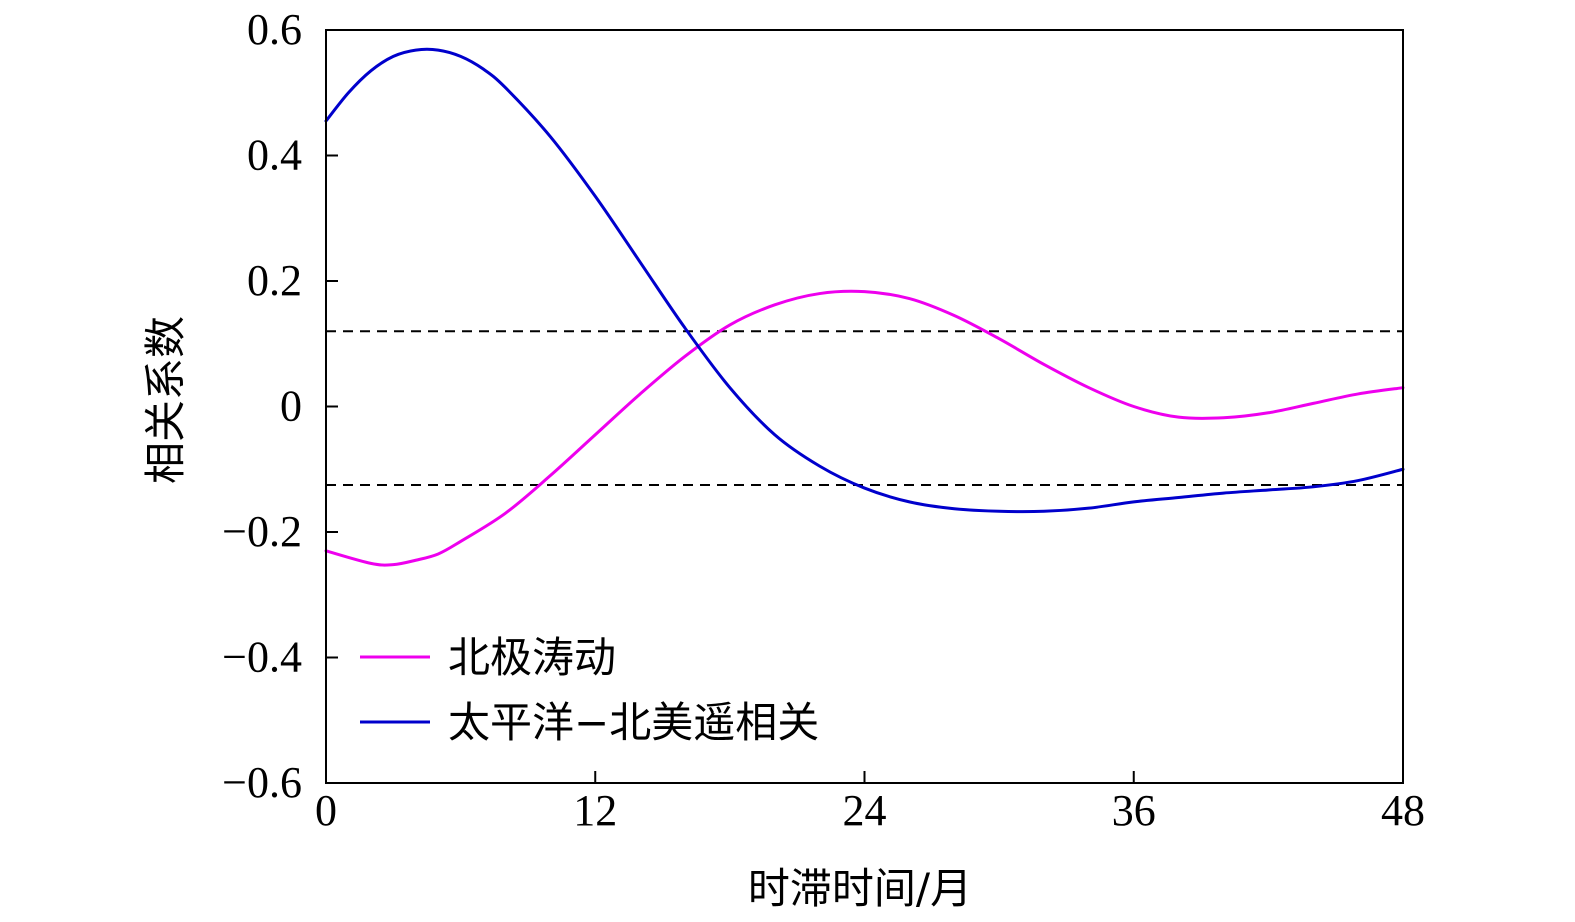  I want to click on y-tick-label: −0.6, so click(262, 782).